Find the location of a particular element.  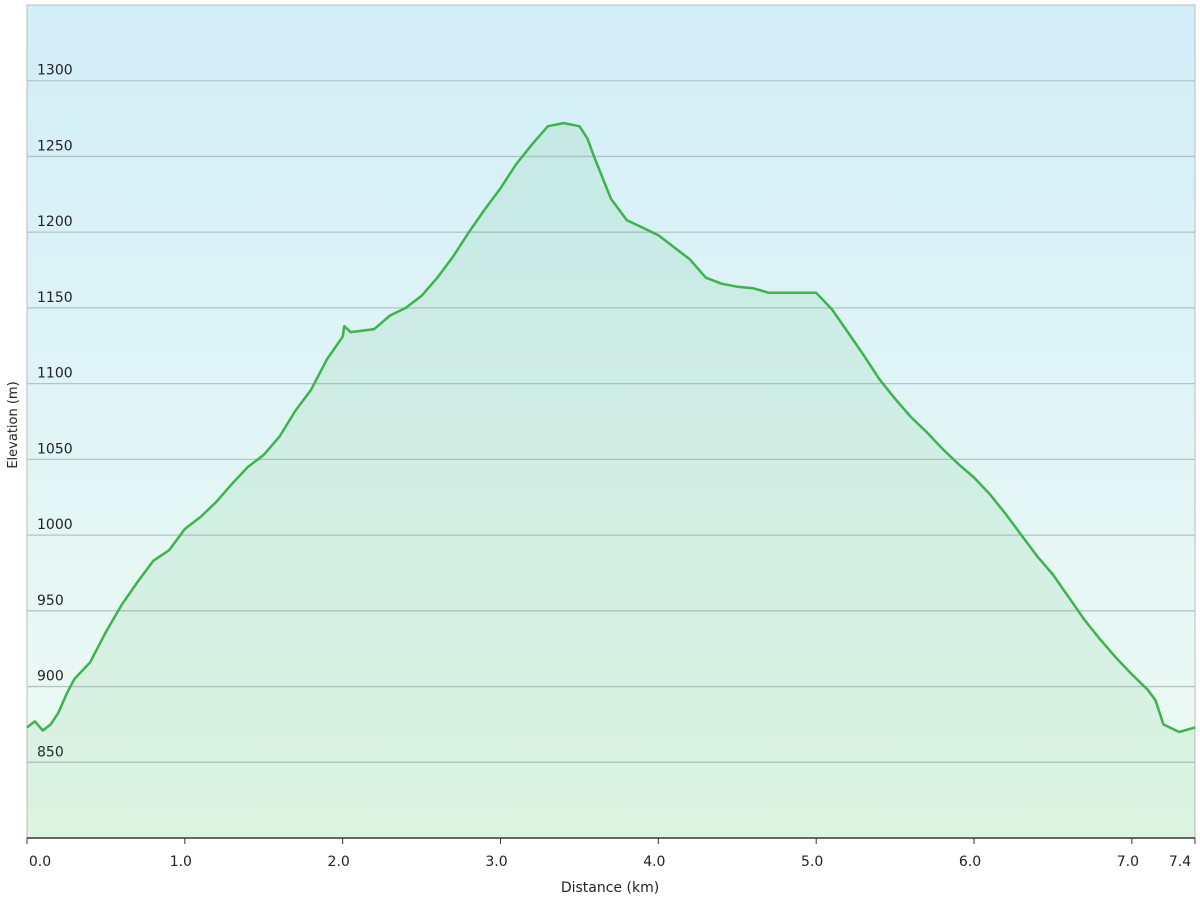

x-tick-label: 1.0 is located at coordinates (181, 862).